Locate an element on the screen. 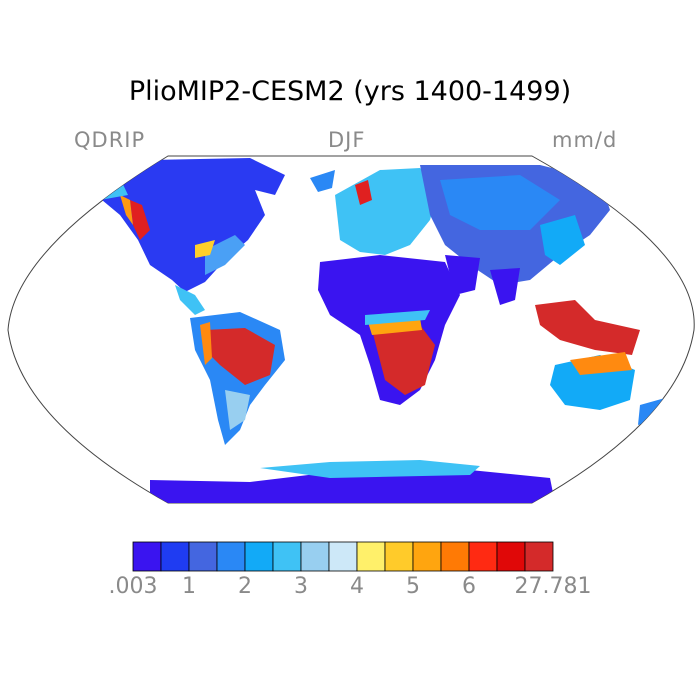 Image resolution: width=700 pixels, height=700 pixels. asia-light is located at coordinates (500, 202).